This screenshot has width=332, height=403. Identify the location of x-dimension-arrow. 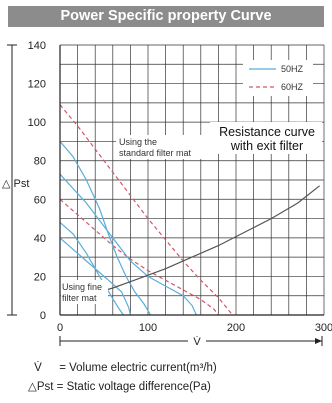
(318, 341).